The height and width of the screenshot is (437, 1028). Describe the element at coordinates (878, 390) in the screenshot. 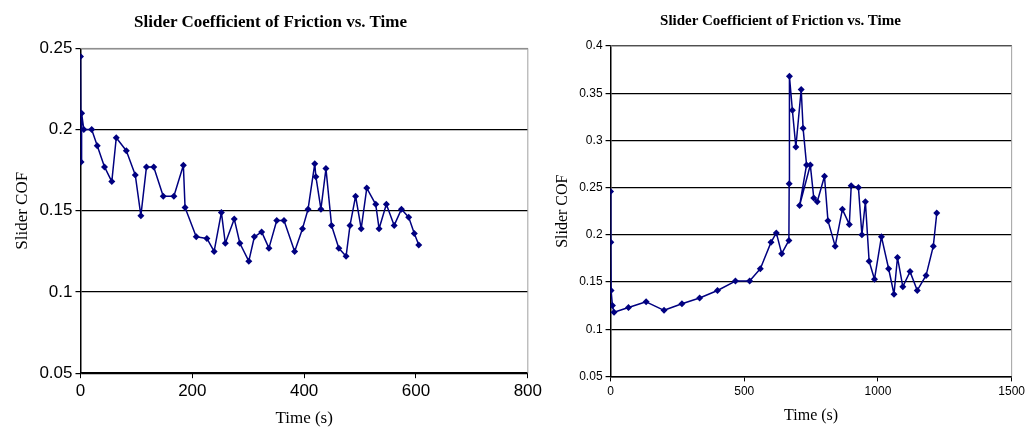

I see `x-tick-label: 1000` at that location.